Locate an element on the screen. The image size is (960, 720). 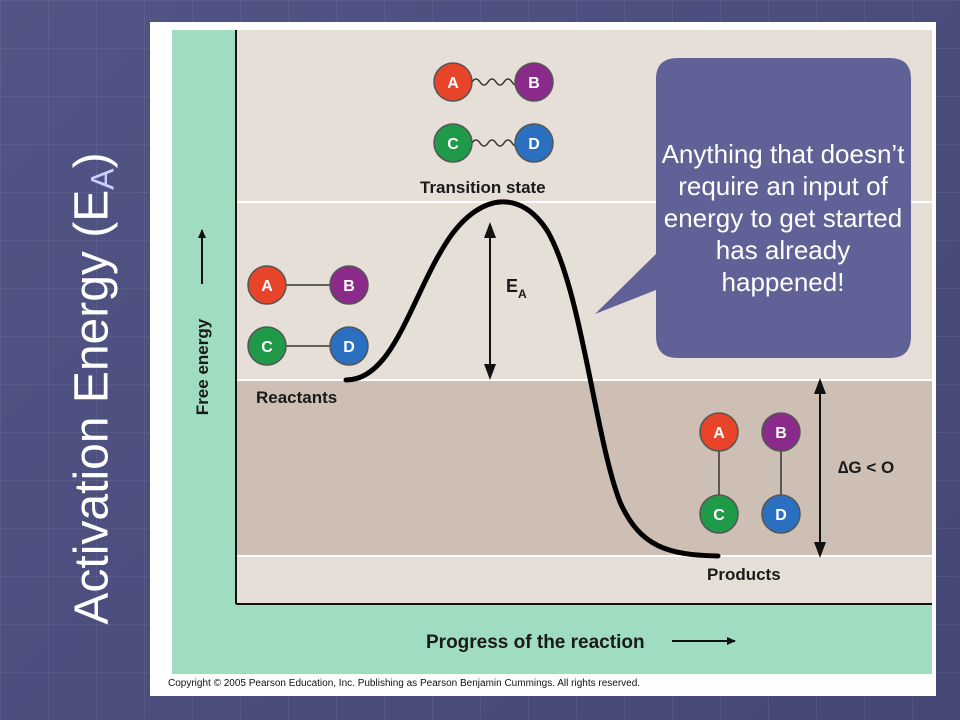
x-axis-label-text: Progress of the reaction is located at coordinates (535, 642).